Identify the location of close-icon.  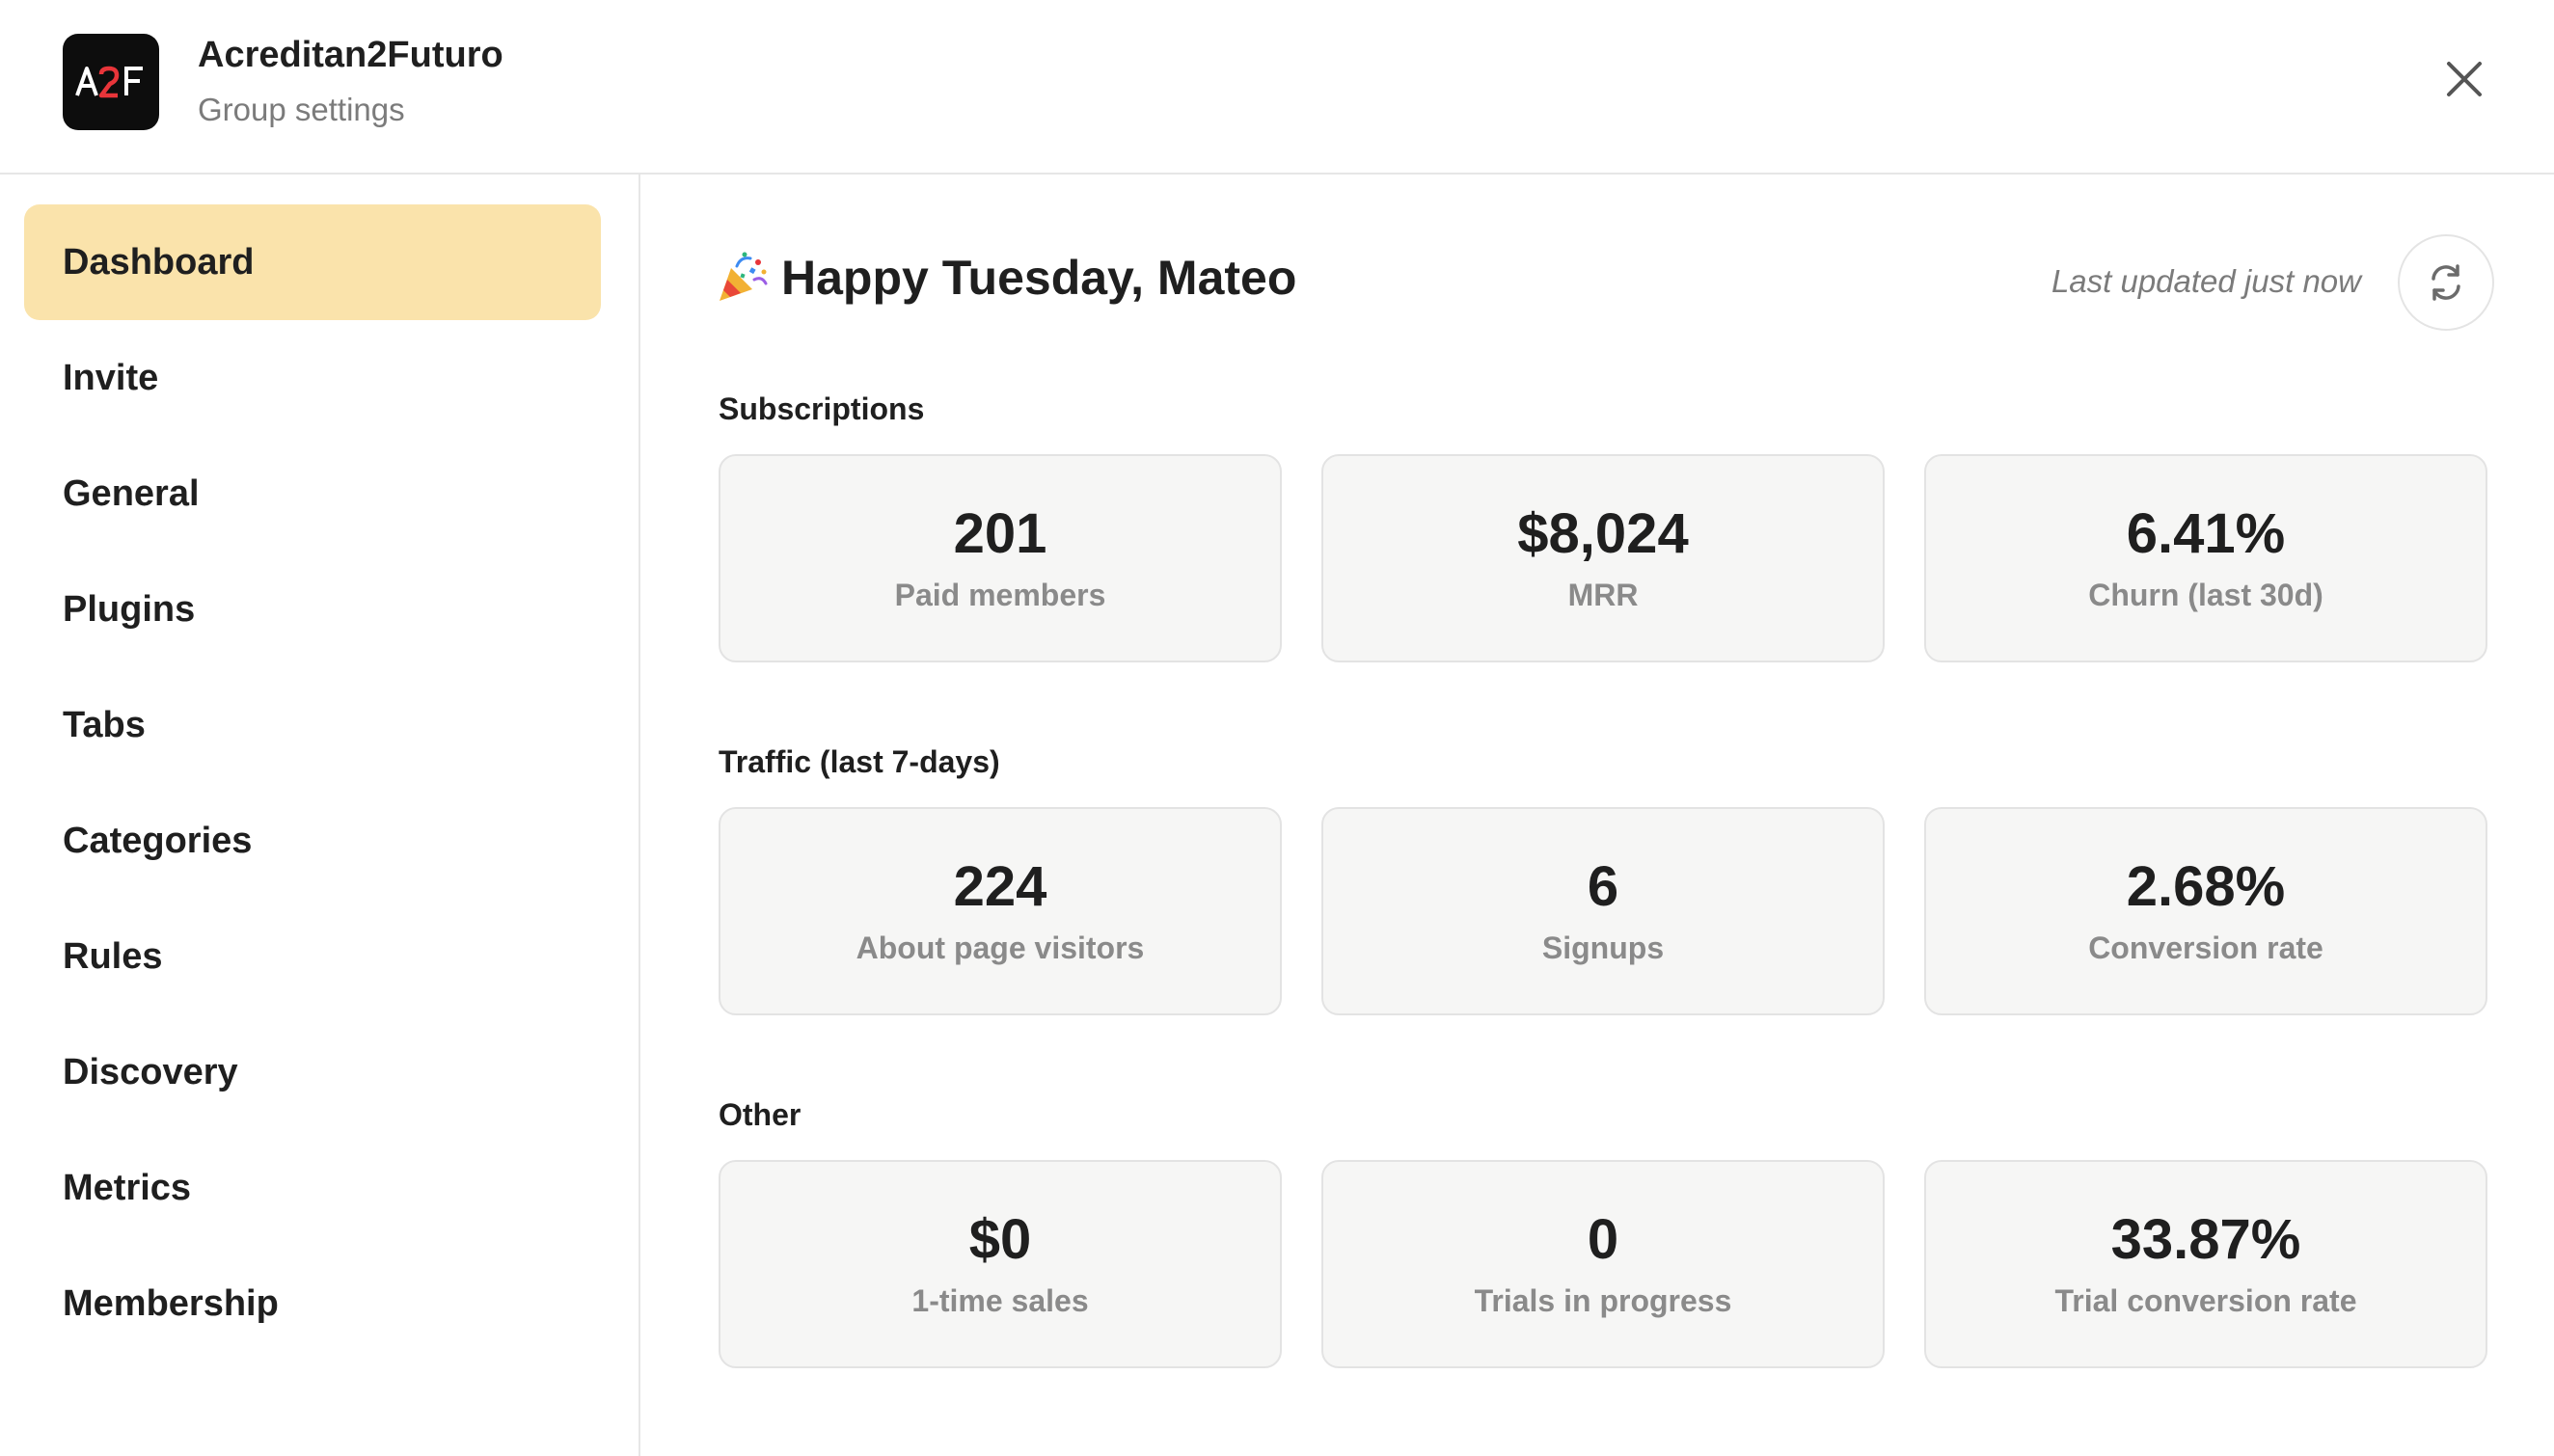
(2464, 79).